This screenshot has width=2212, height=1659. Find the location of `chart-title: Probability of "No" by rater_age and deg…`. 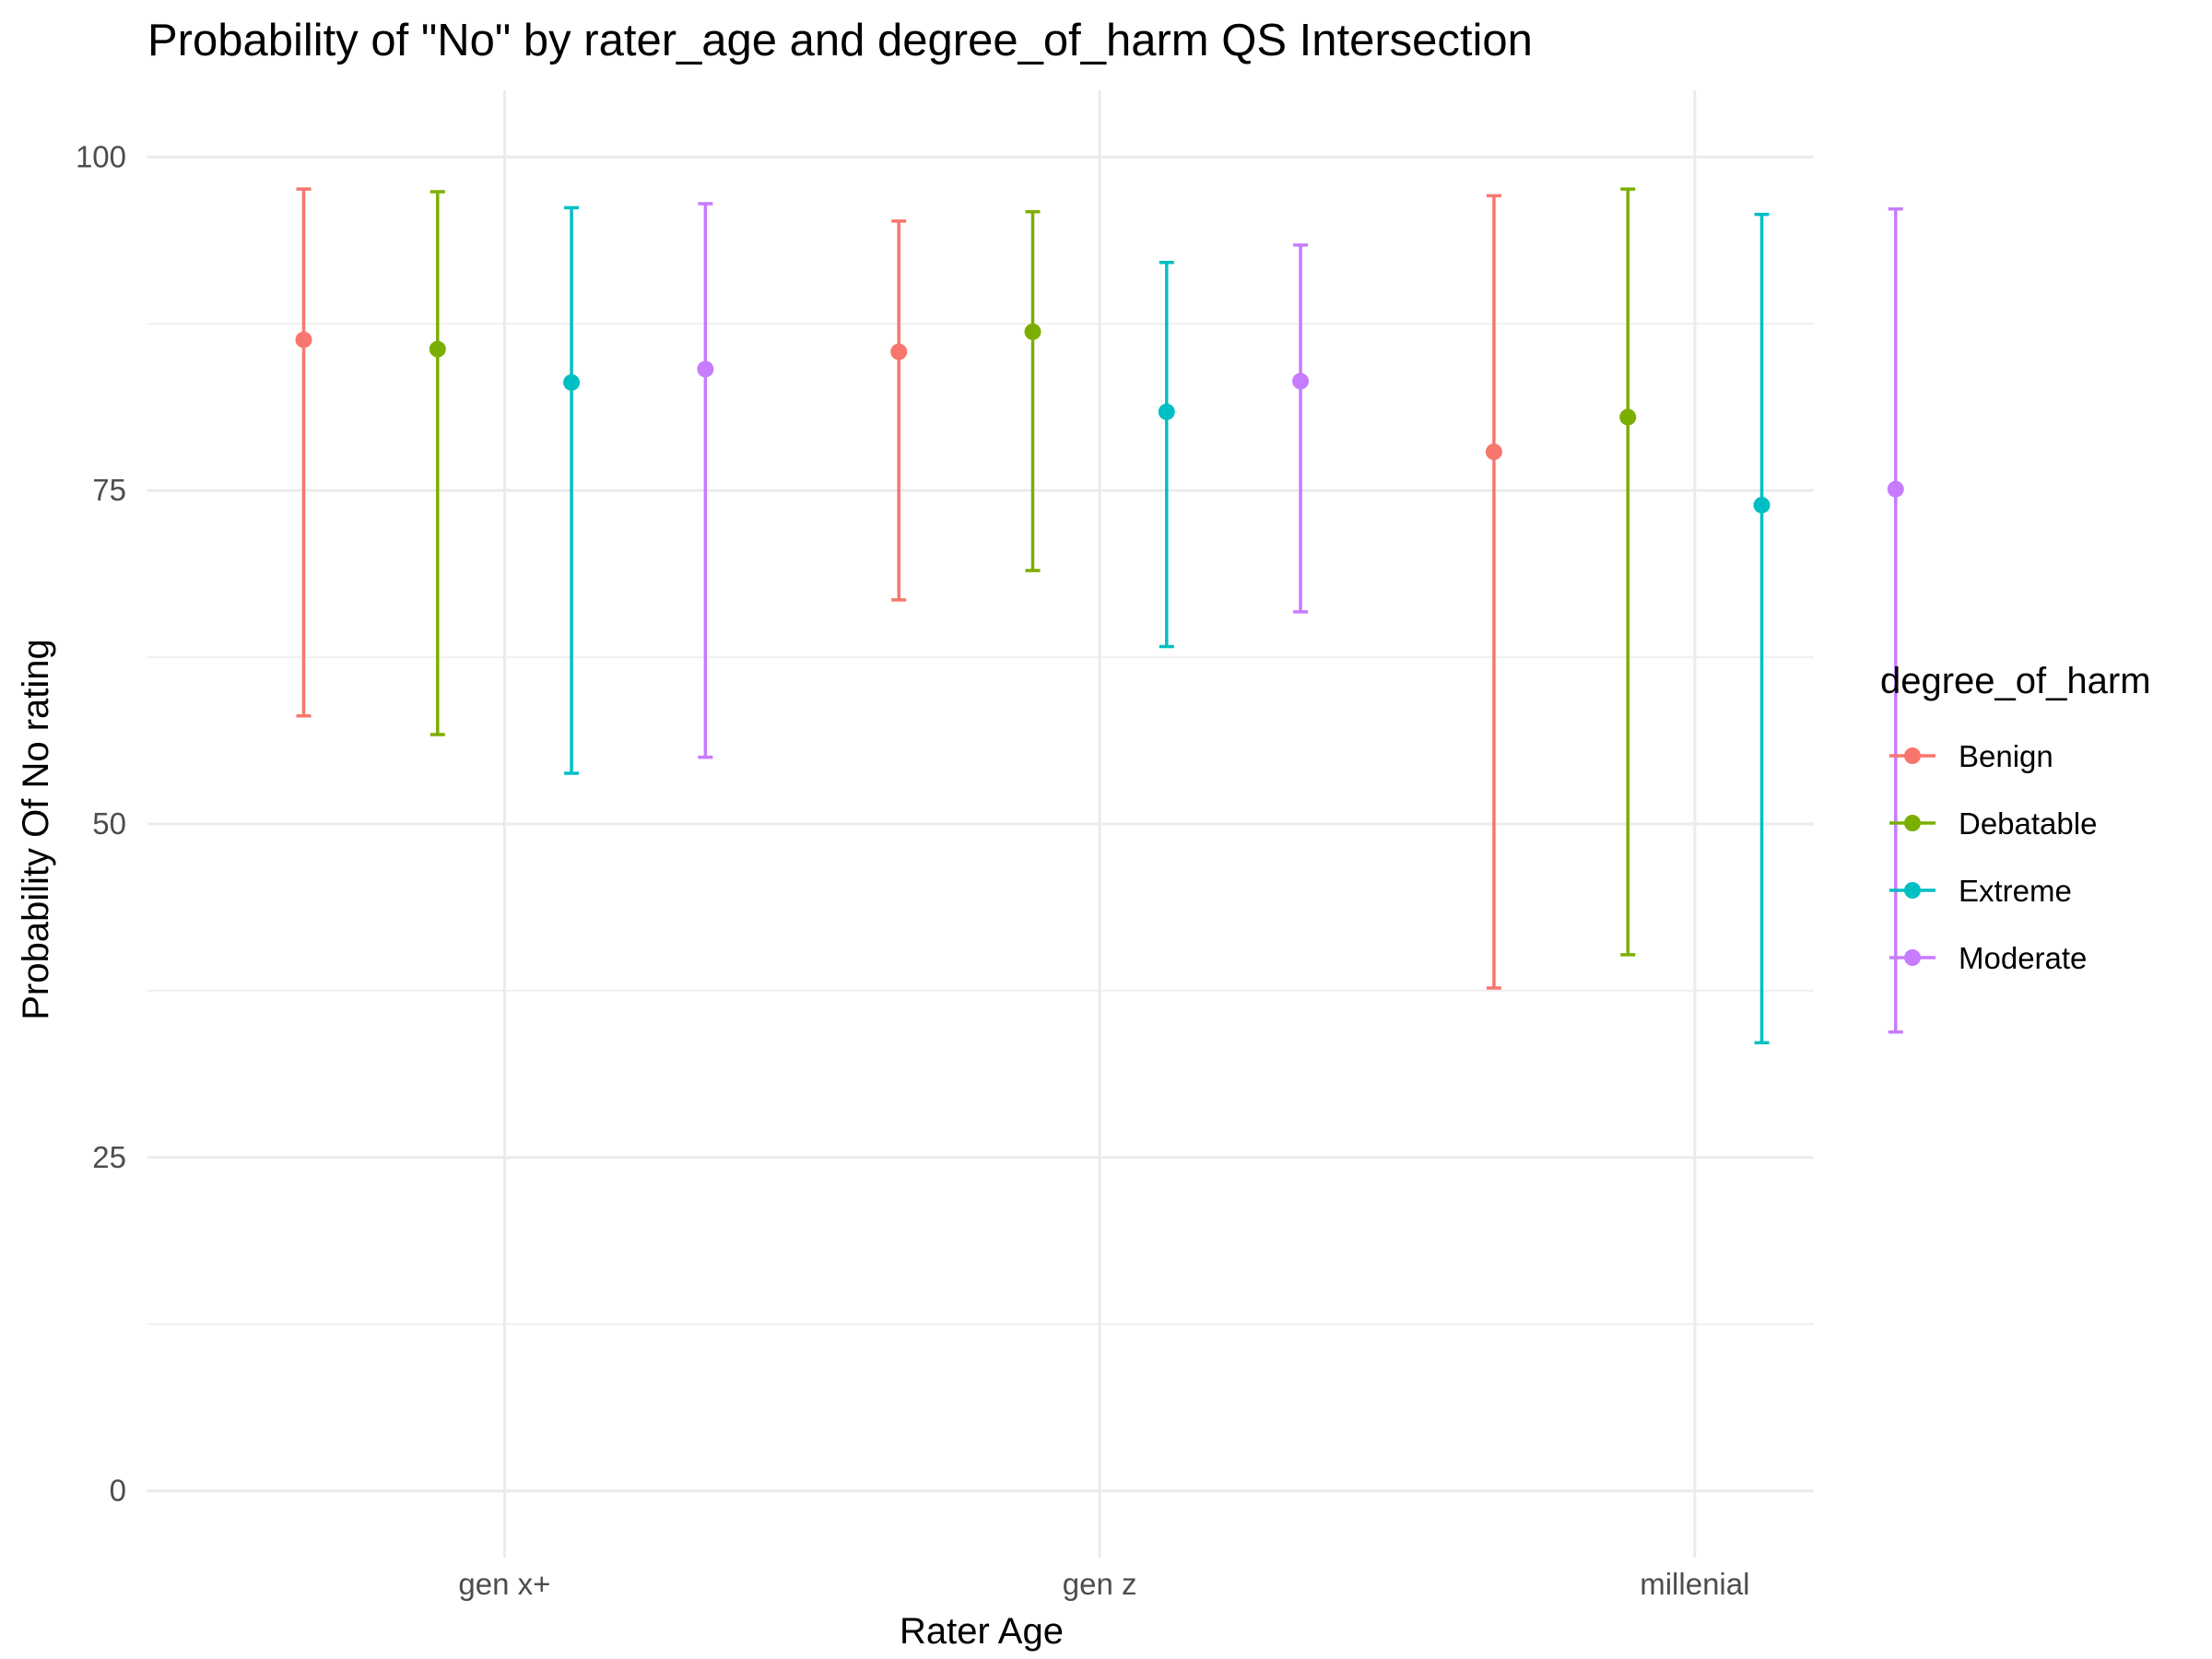

chart-title: Probability of "No" by rater_age and deg… is located at coordinates (840, 40).